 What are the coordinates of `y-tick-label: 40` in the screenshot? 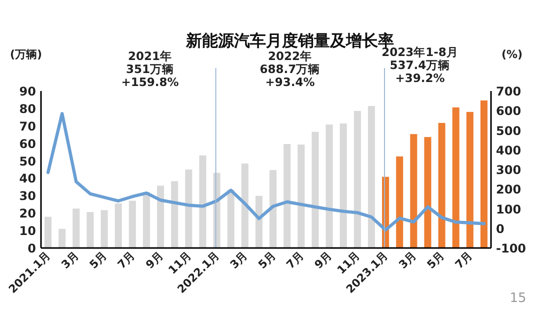 It's located at (27, 179).